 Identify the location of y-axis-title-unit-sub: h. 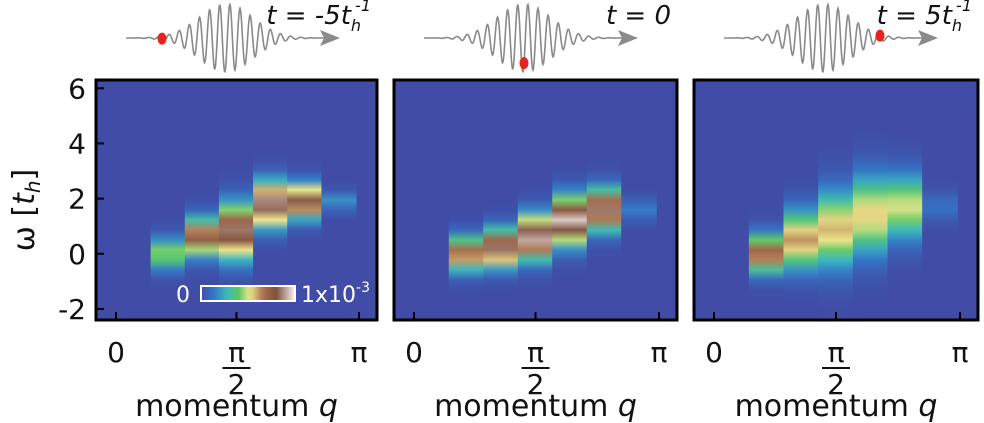
(33, 186).